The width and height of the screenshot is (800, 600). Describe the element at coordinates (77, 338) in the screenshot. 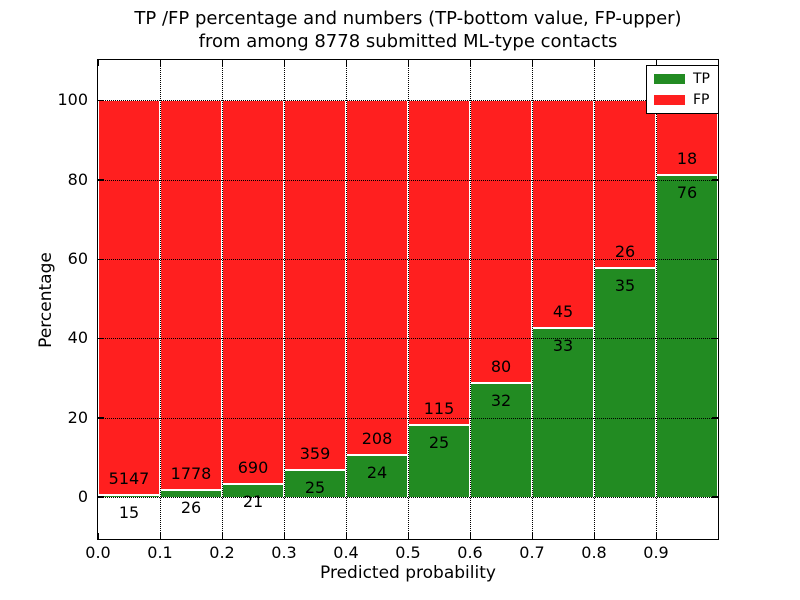

I see `y-tick-label: 40` at that location.